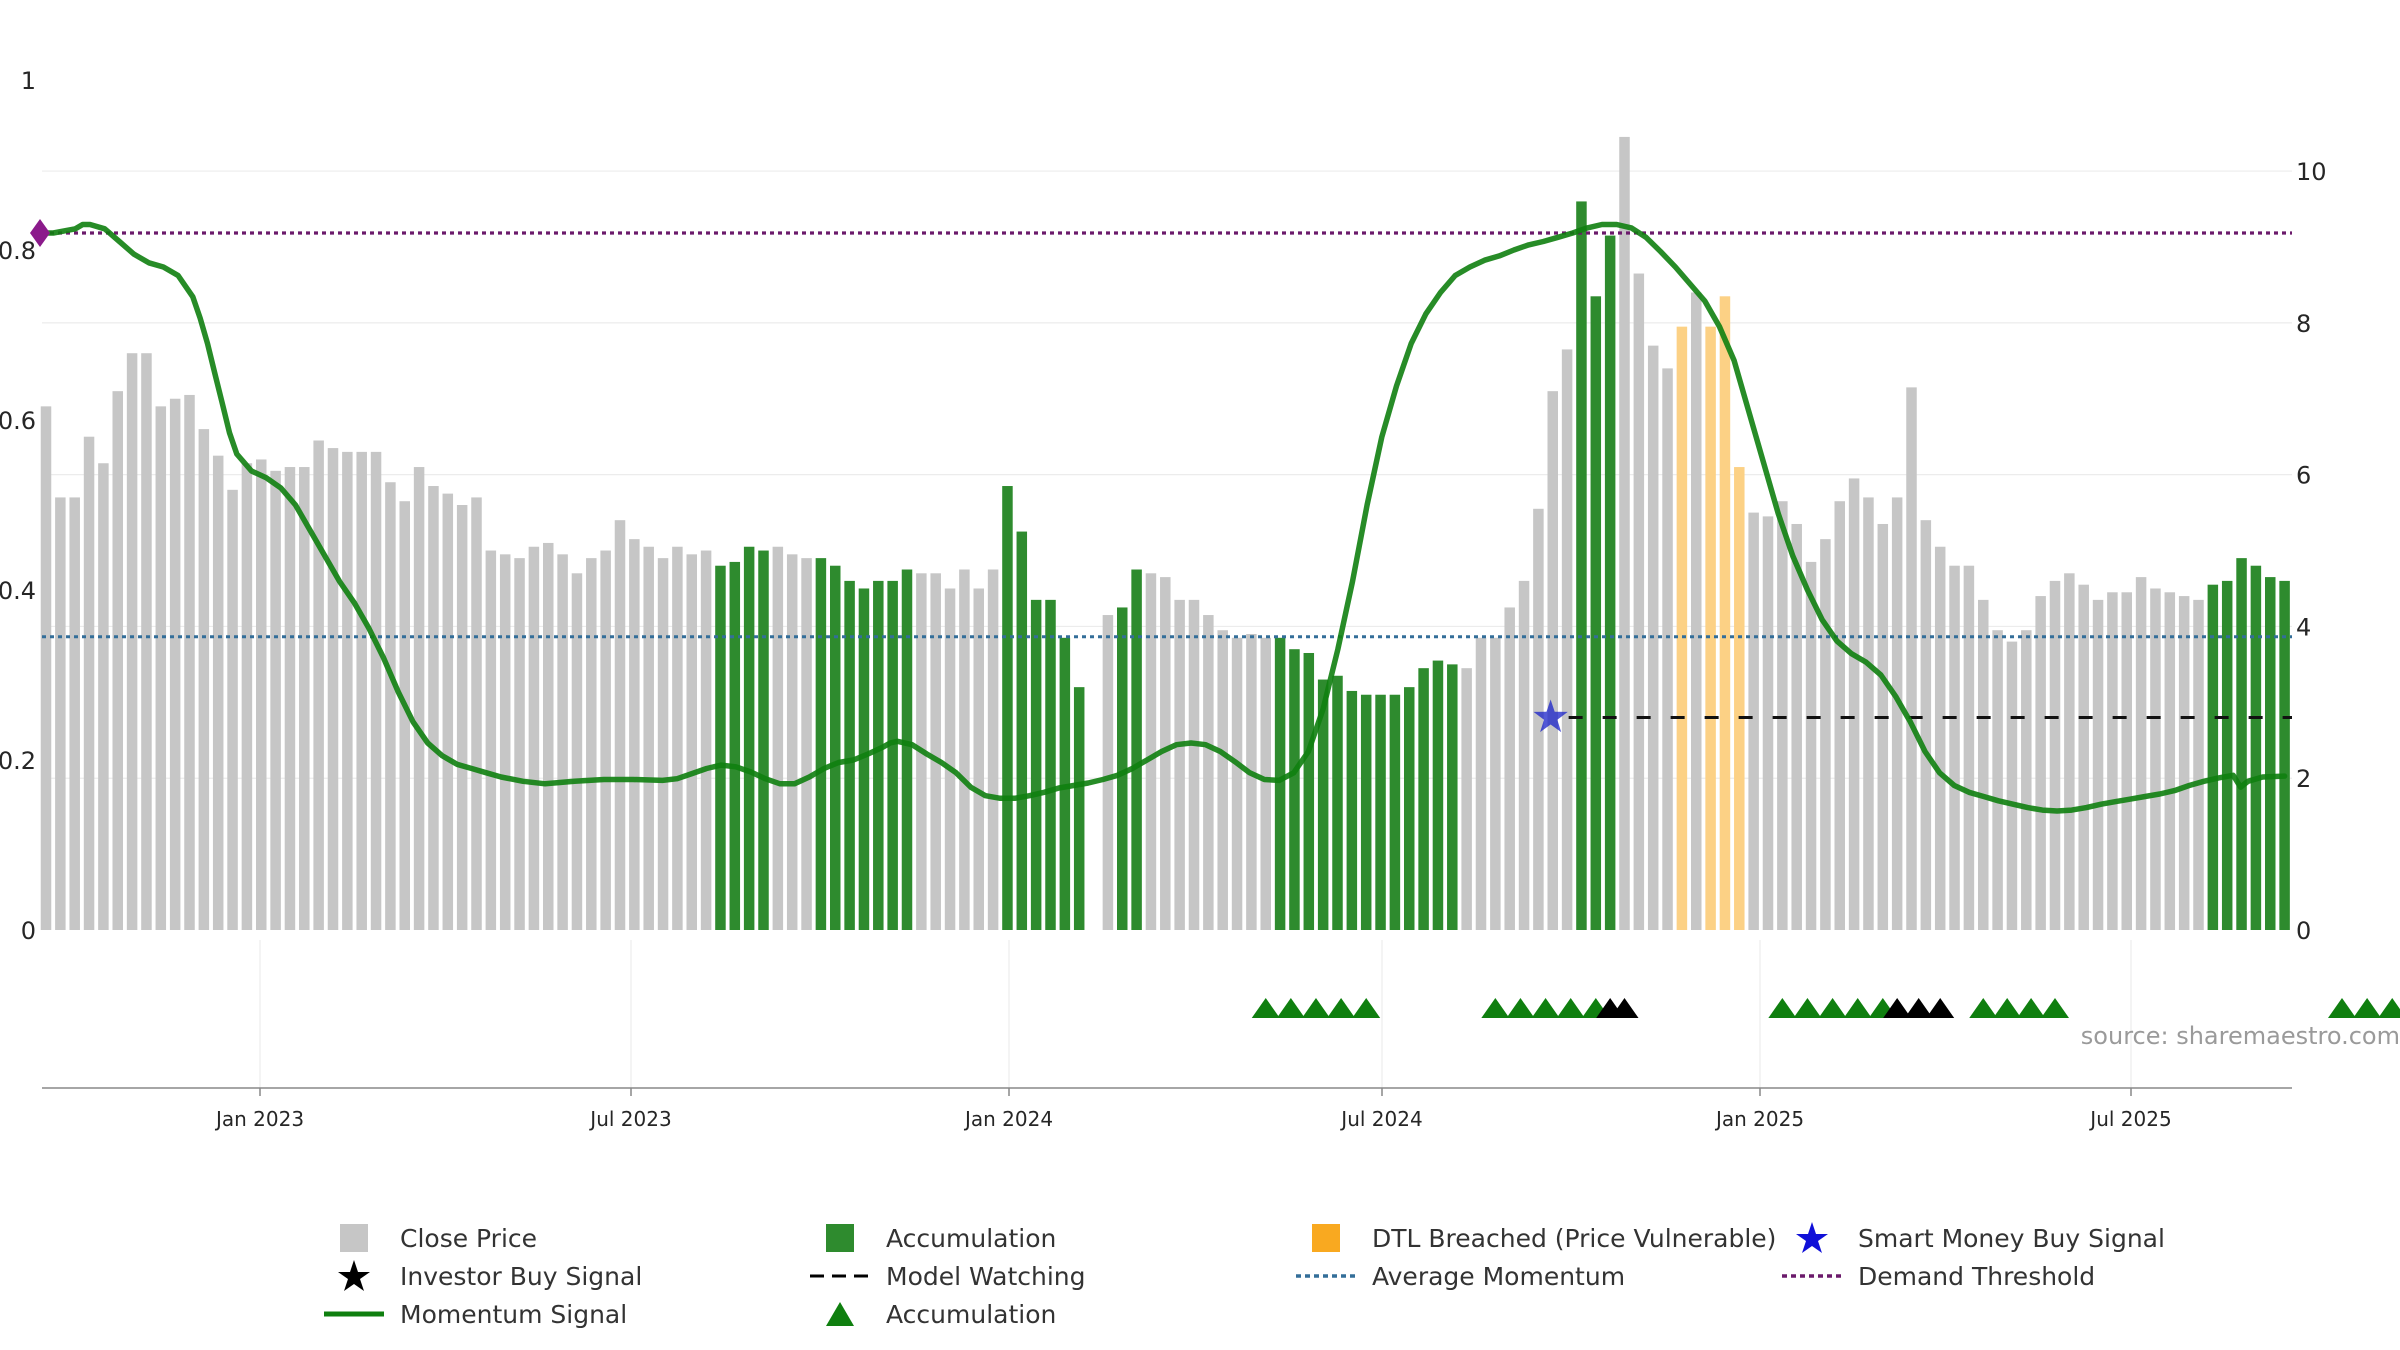 The image size is (2400, 1350). Describe the element at coordinates (2303, 931) in the screenshot. I see `right-axis-tick-label: 0` at that location.